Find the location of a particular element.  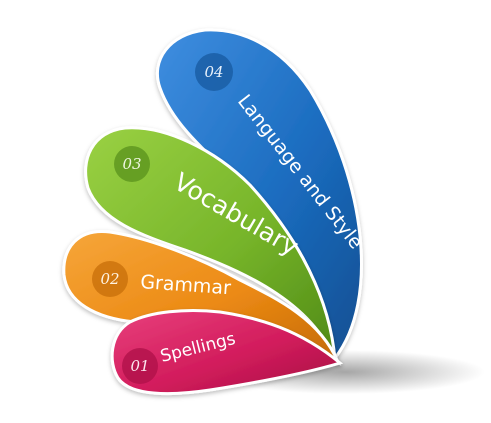

petal-04-number: 04 is located at coordinates (213, 72).